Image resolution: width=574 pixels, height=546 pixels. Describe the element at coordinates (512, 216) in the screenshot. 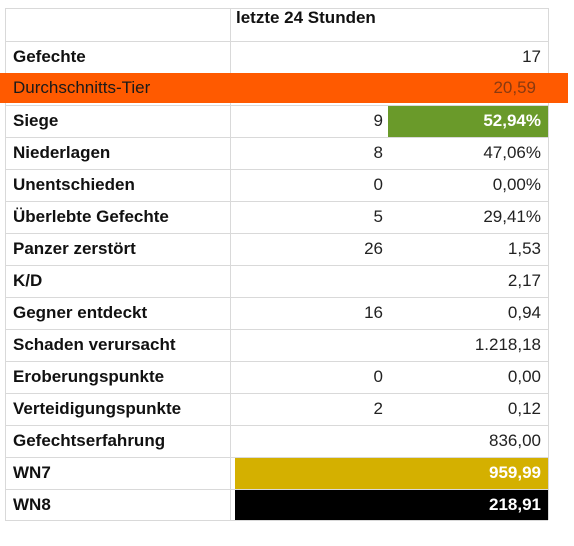

I see `row-value: 29,41%` at that location.